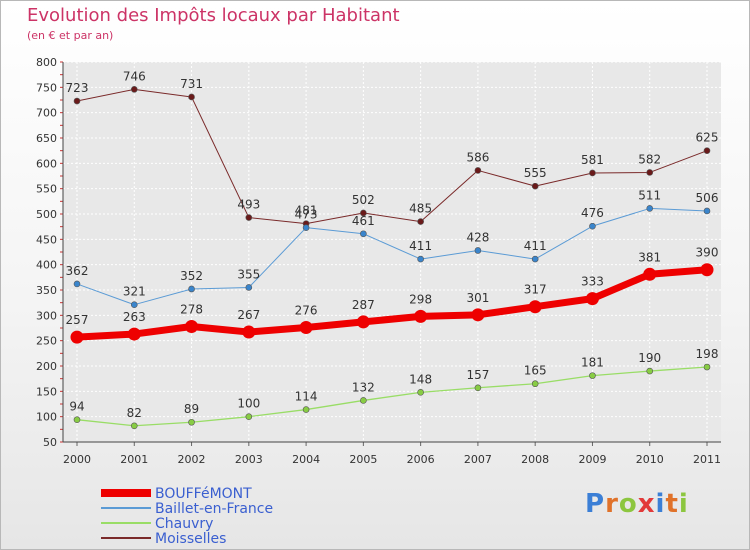 Image resolution: width=750 pixels, height=550 pixels. I want to click on legend-label-moisselles: Moisselles, so click(190, 539).